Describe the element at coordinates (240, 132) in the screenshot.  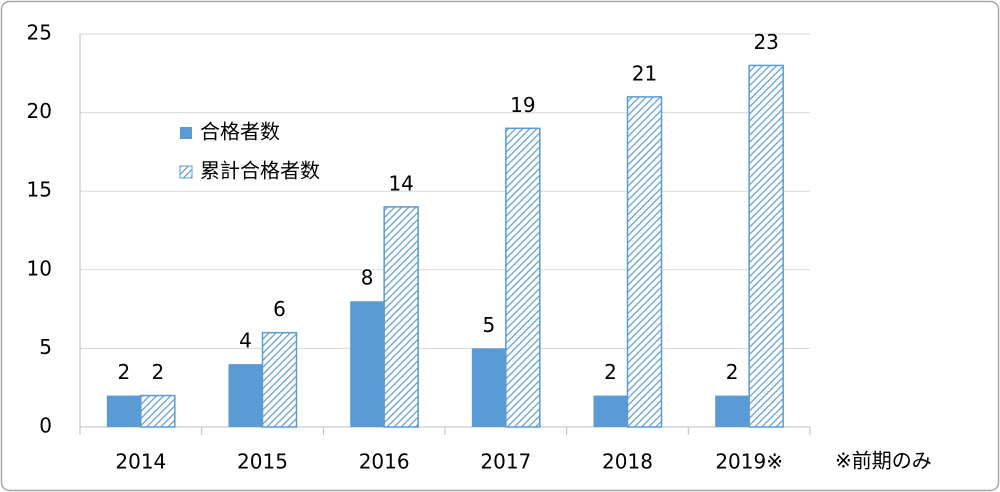
I see `legend-label: 合格者数` at that location.